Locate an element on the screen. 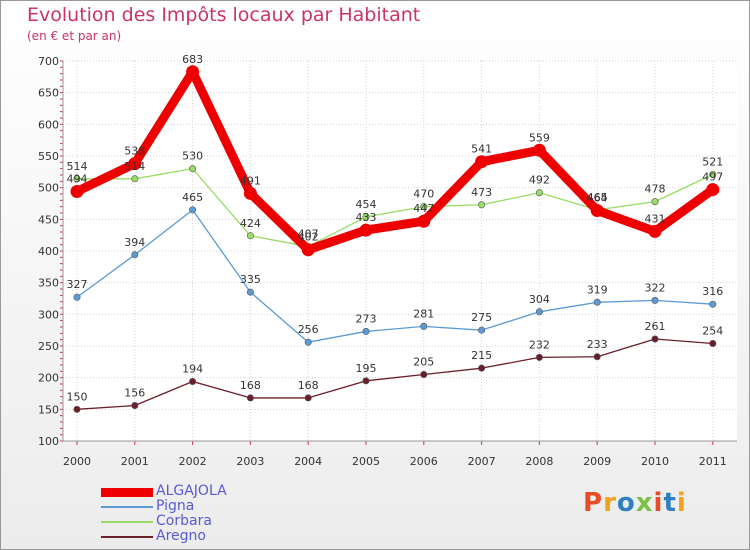  data-label: 447 is located at coordinates (423, 208).